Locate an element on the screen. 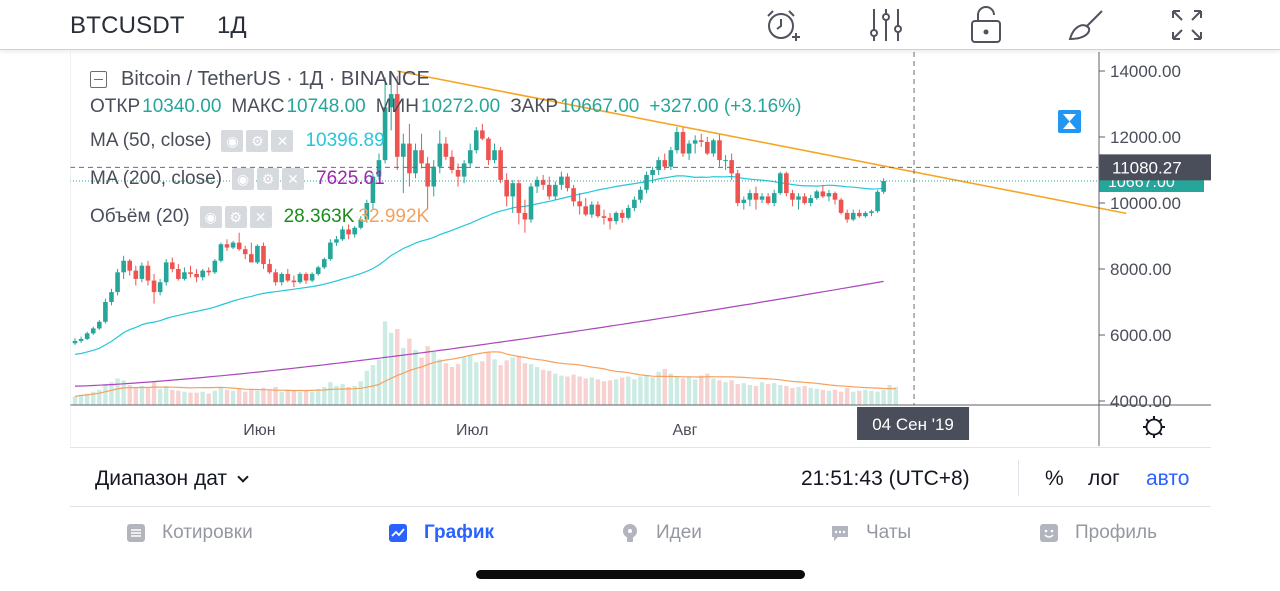 This screenshot has width=1280, height=591. log-scale-toggle: лог is located at coordinates (1104, 478).